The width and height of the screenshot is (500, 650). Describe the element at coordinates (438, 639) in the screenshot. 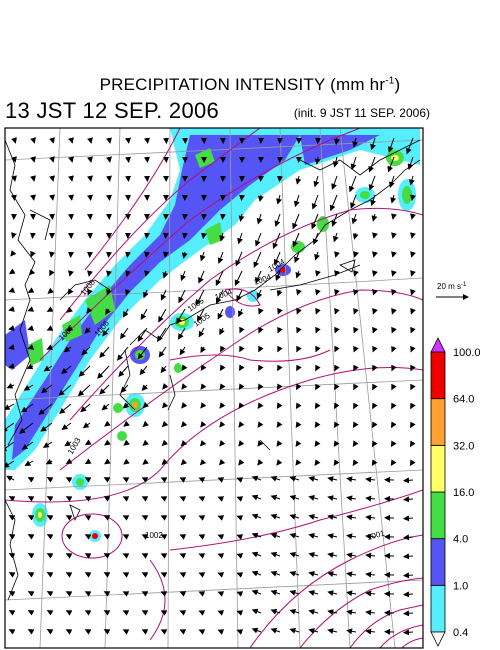

I see `colorbar-under-triangle` at that location.